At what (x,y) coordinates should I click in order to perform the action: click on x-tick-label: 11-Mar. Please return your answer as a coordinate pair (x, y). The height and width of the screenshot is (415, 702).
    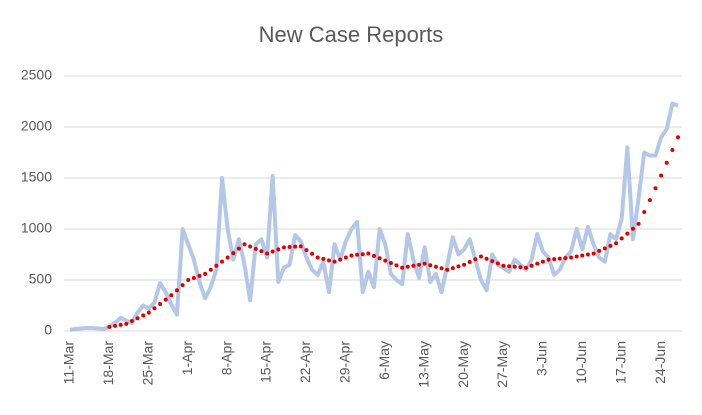
    Looking at the image, I should click on (69, 363).